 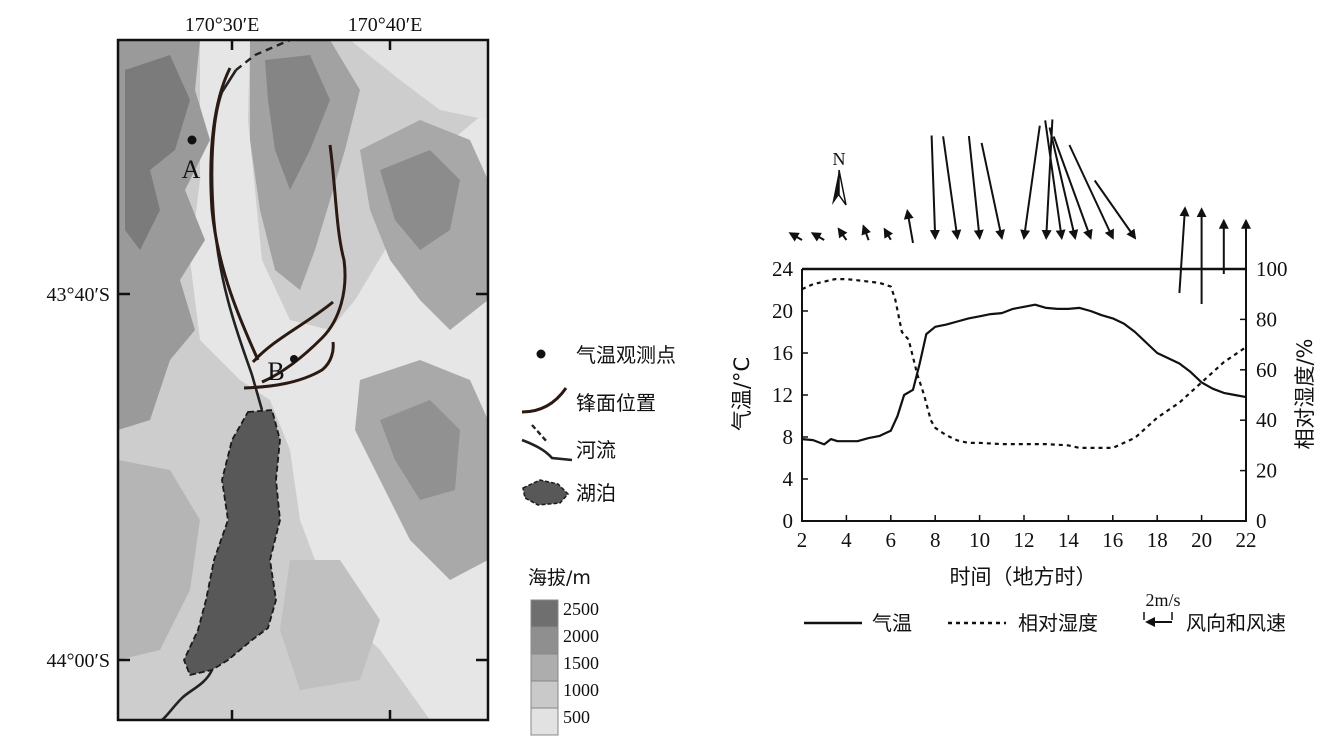 I want to click on y-left-tick-label: 16, so click(x=782, y=353).